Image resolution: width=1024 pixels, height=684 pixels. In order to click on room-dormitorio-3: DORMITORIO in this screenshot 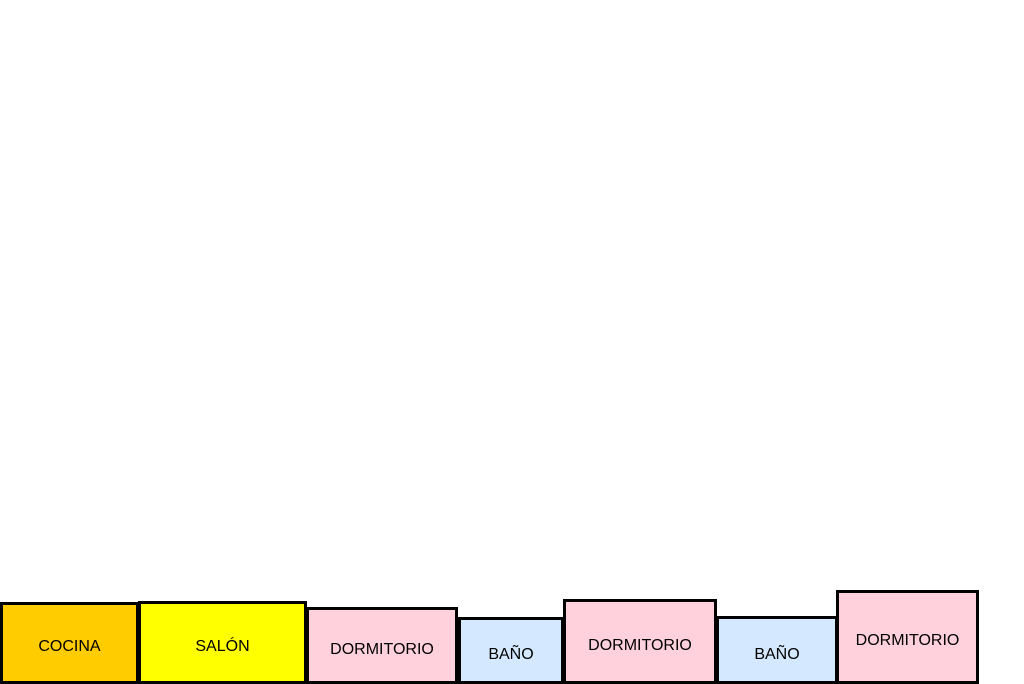, I will do `click(907, 637)`.